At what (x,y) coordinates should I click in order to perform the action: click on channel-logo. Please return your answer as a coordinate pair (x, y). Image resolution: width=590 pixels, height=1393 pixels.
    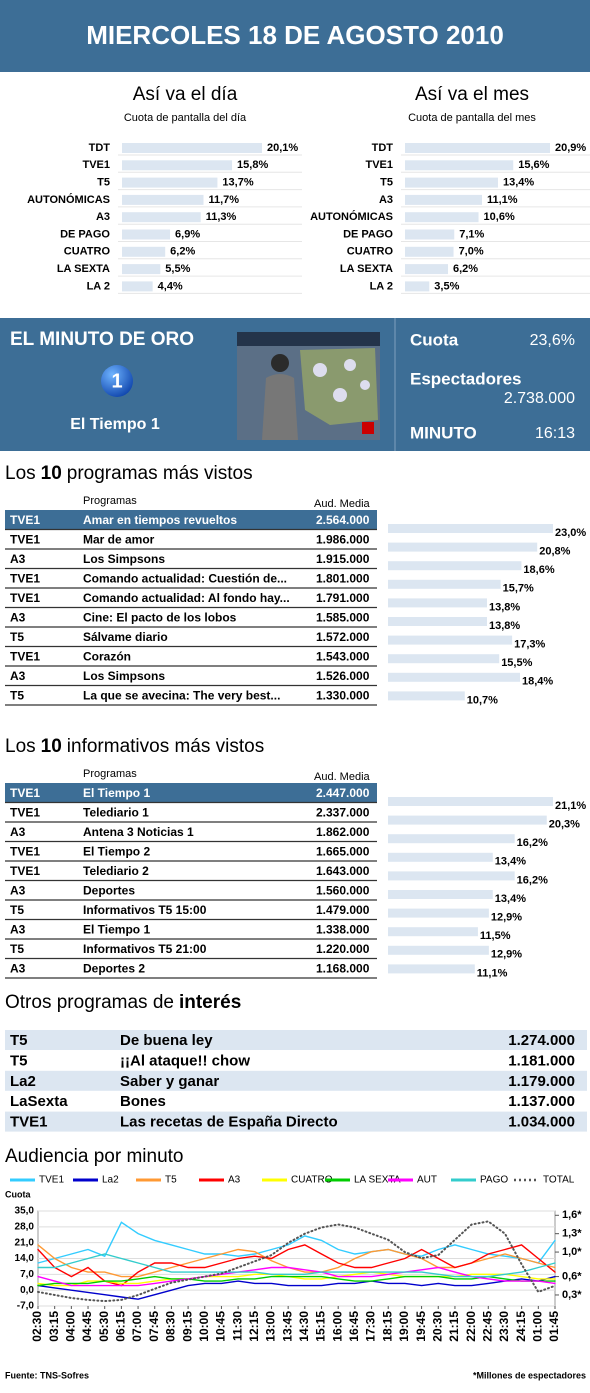
    Looking at the image, I should click on (117, 381).